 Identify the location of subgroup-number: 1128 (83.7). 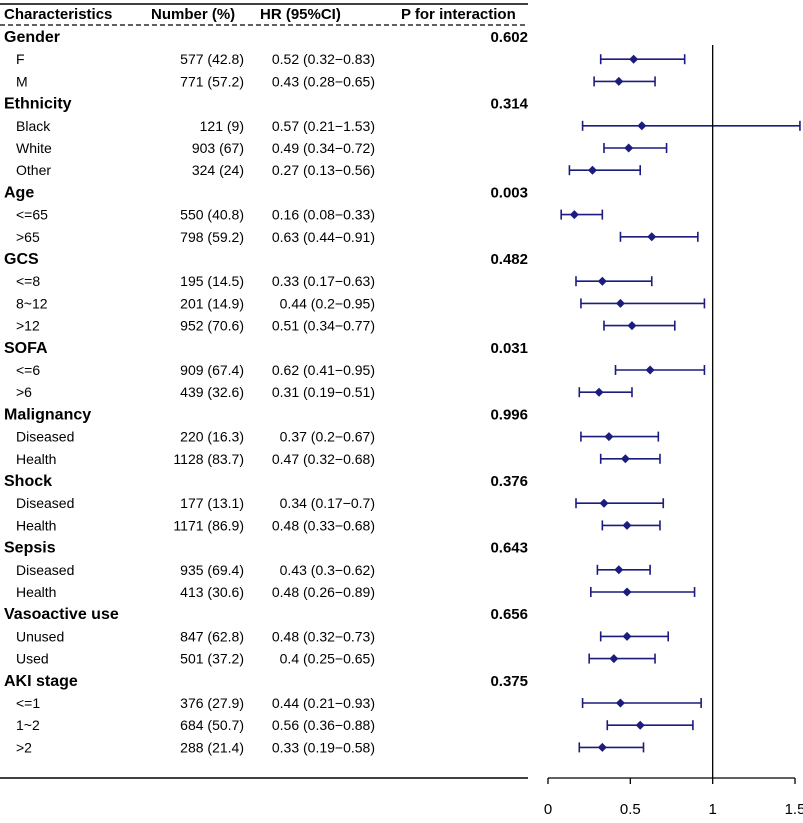
(208, 459).